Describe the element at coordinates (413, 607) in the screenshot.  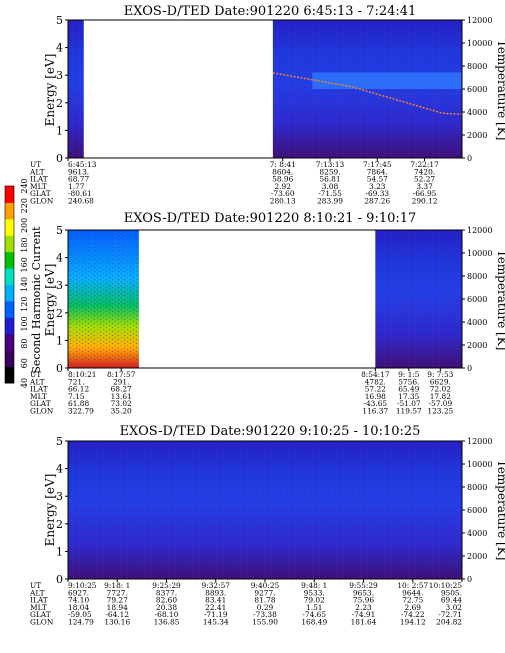
I see `cell-mlt: 2.69` at that location.